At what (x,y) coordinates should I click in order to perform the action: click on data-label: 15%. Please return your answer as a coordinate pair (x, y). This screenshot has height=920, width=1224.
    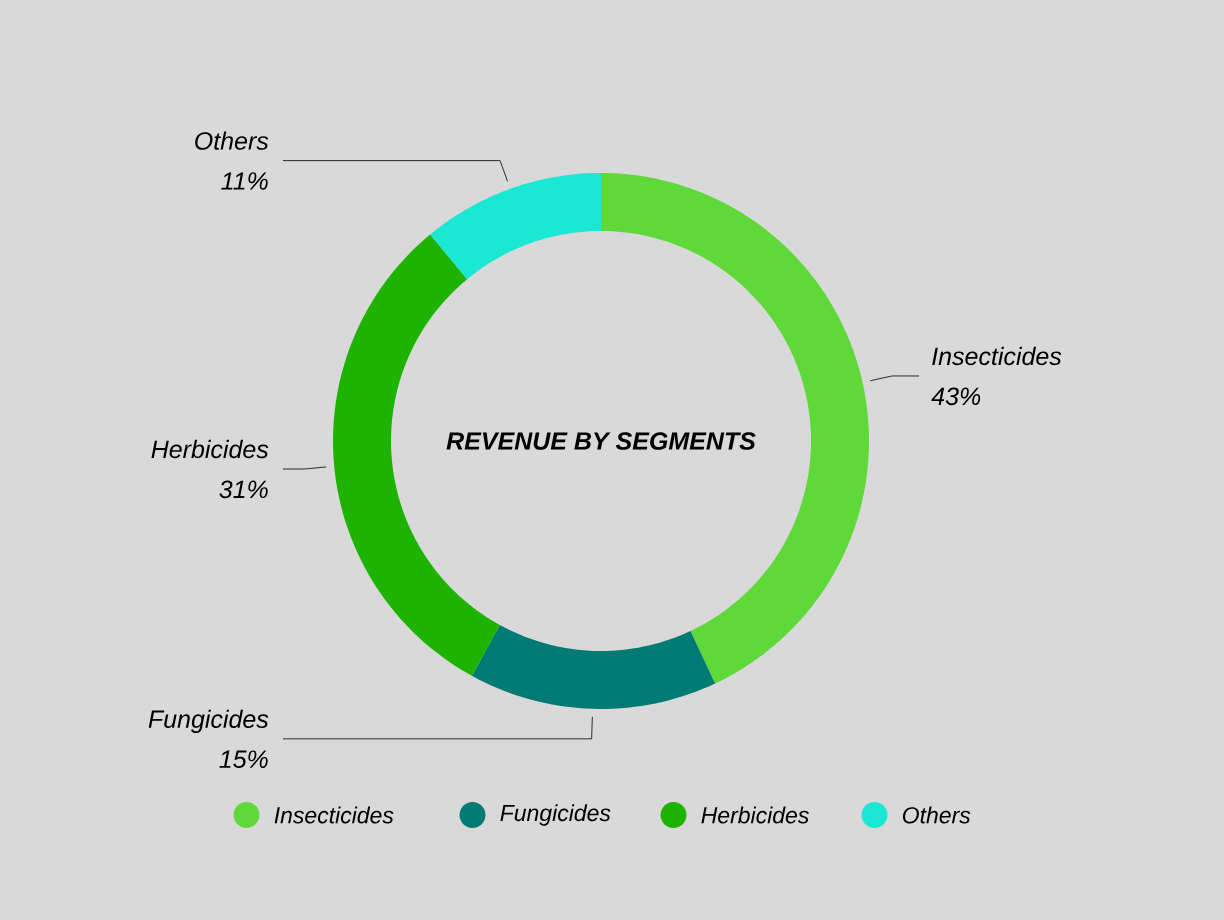
    Looking at the image, I should click on (243, 759).